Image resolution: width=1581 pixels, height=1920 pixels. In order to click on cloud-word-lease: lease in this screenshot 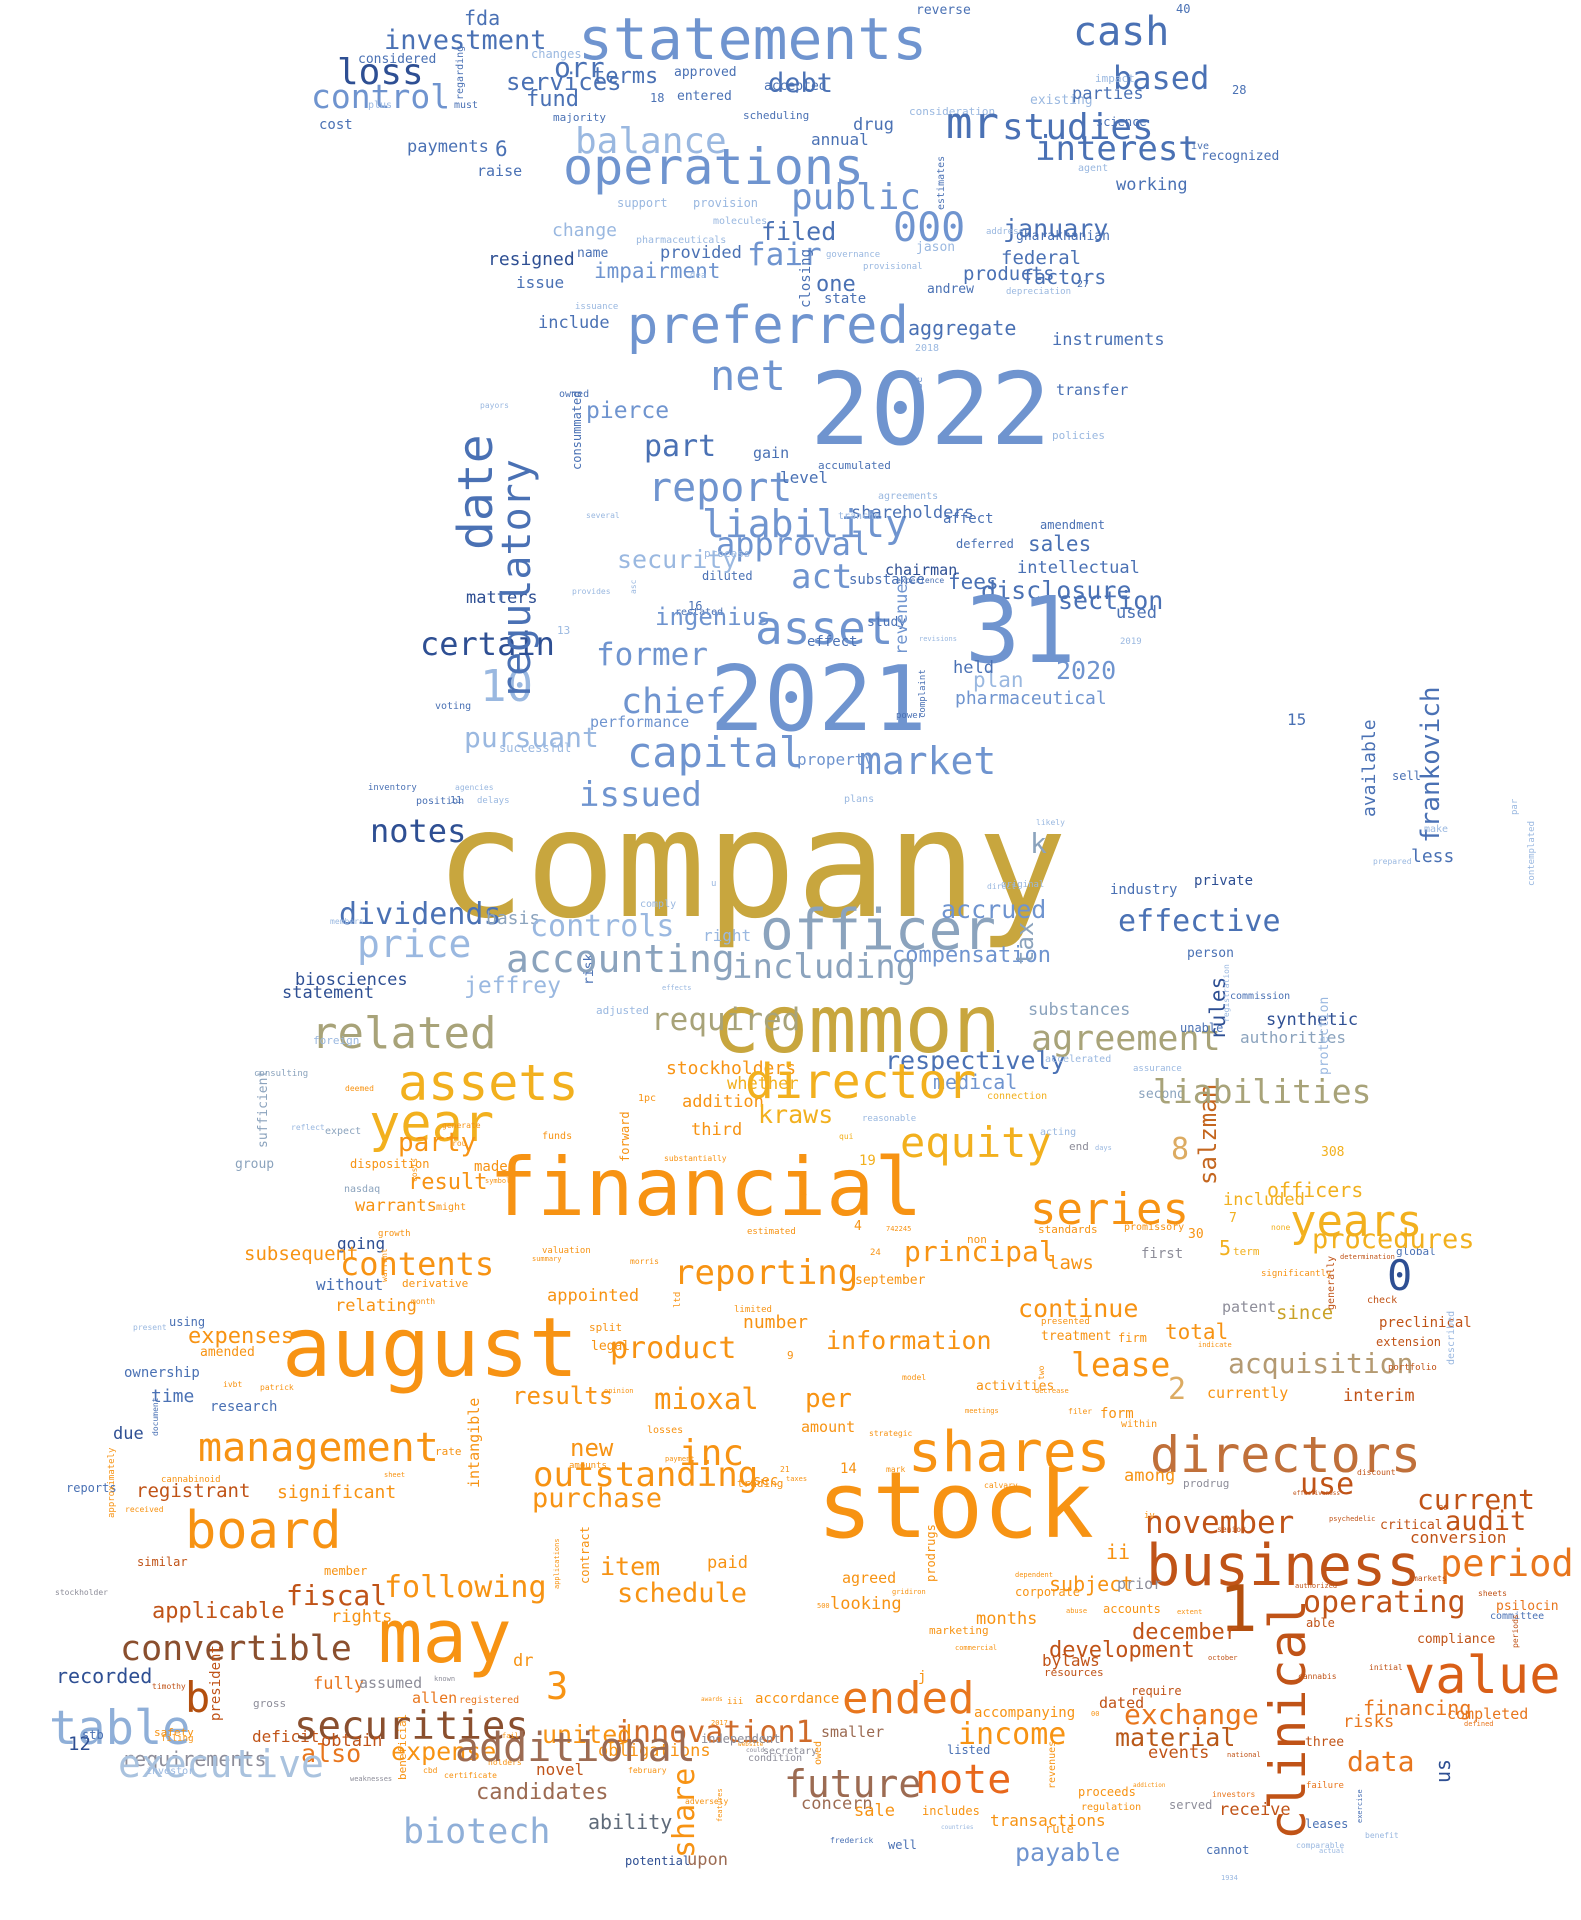, I will do `click(1121, 1364)`.